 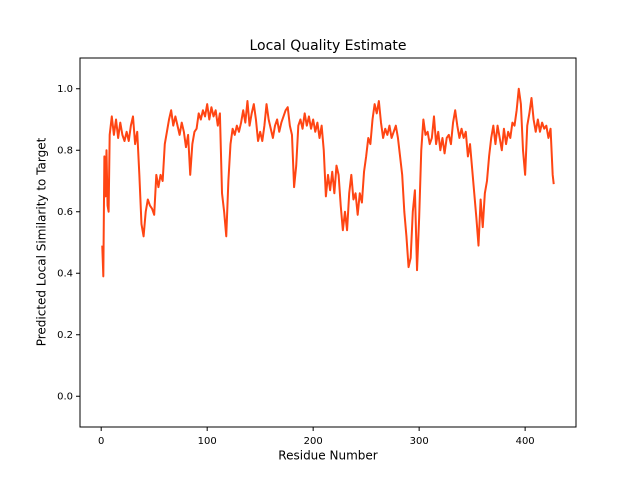 I want to click on x-tick-label: 300, so click(x=419, y=441).